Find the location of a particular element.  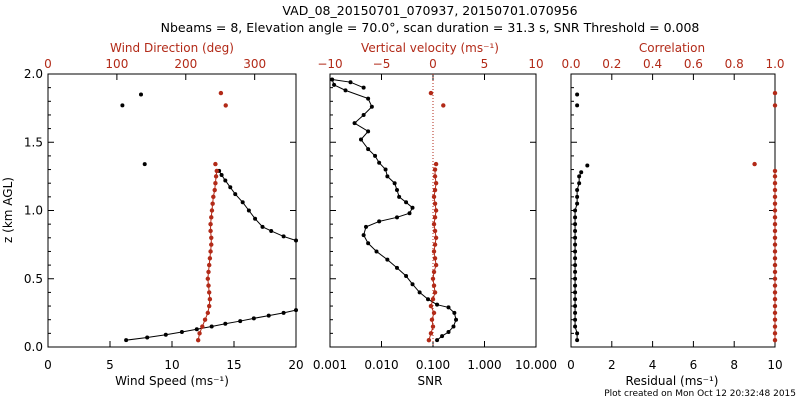

vertical-velocity-ms-isolated-point is located at coordinates (431, 93).